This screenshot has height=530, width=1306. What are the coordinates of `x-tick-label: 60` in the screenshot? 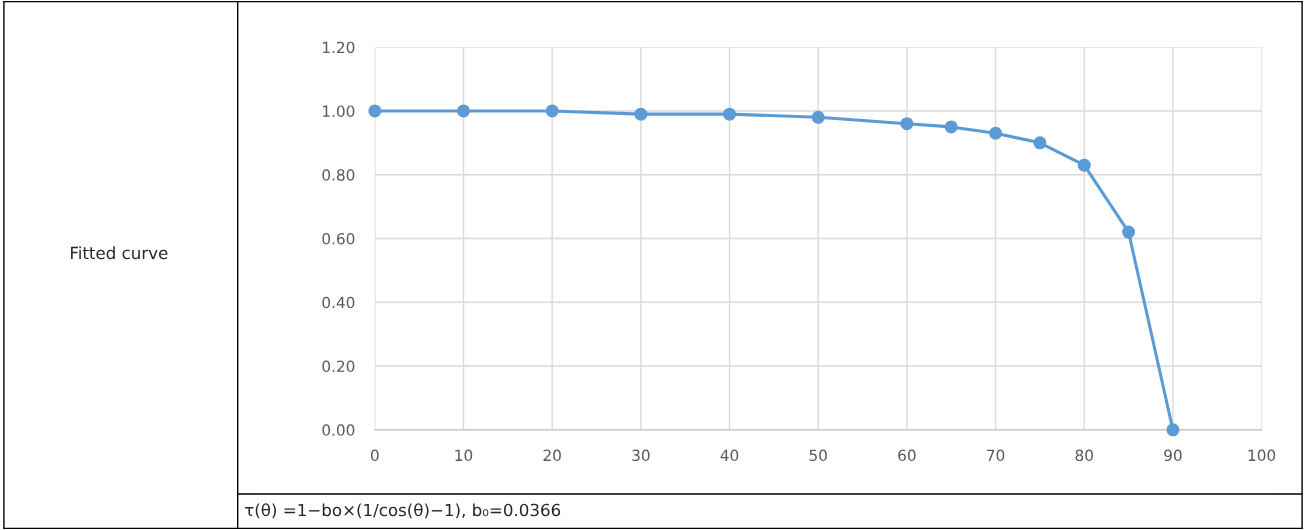 It's located at (907, 455).